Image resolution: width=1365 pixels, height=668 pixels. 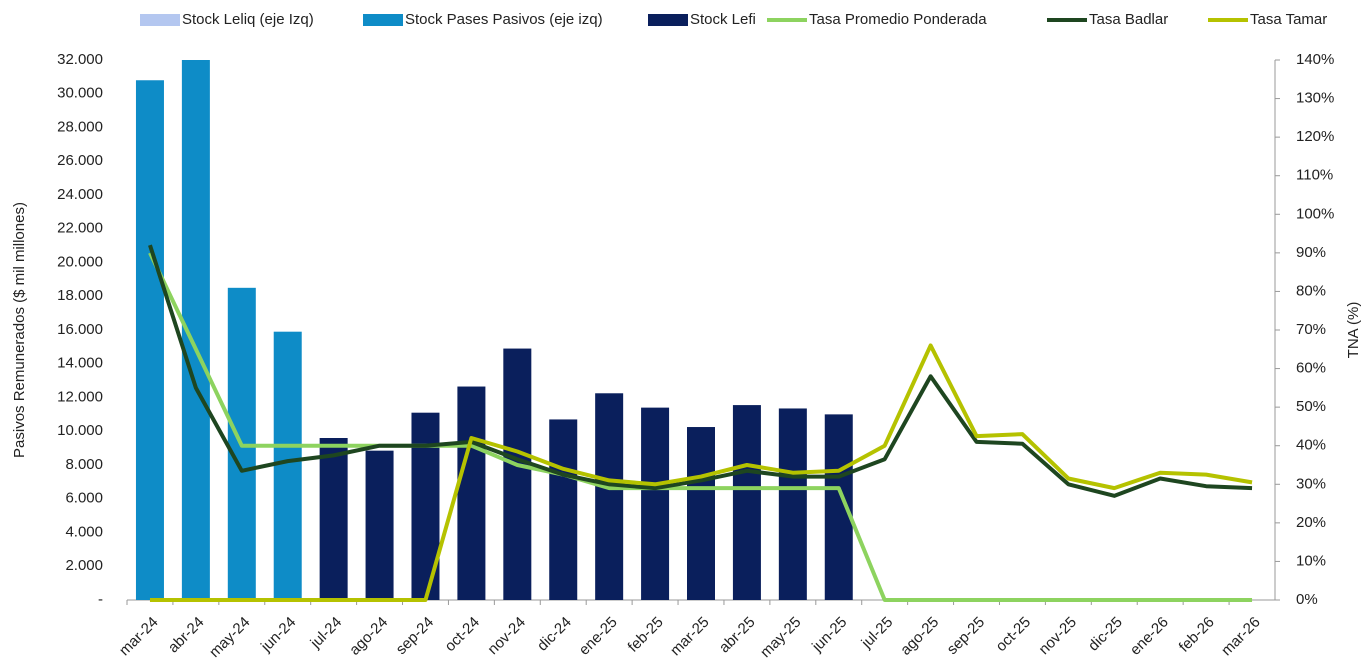 What do you see at coordinates (326, 633) in the screenshot?
I see `x-tick-label: jul-24` at bounding box center [326, 633].